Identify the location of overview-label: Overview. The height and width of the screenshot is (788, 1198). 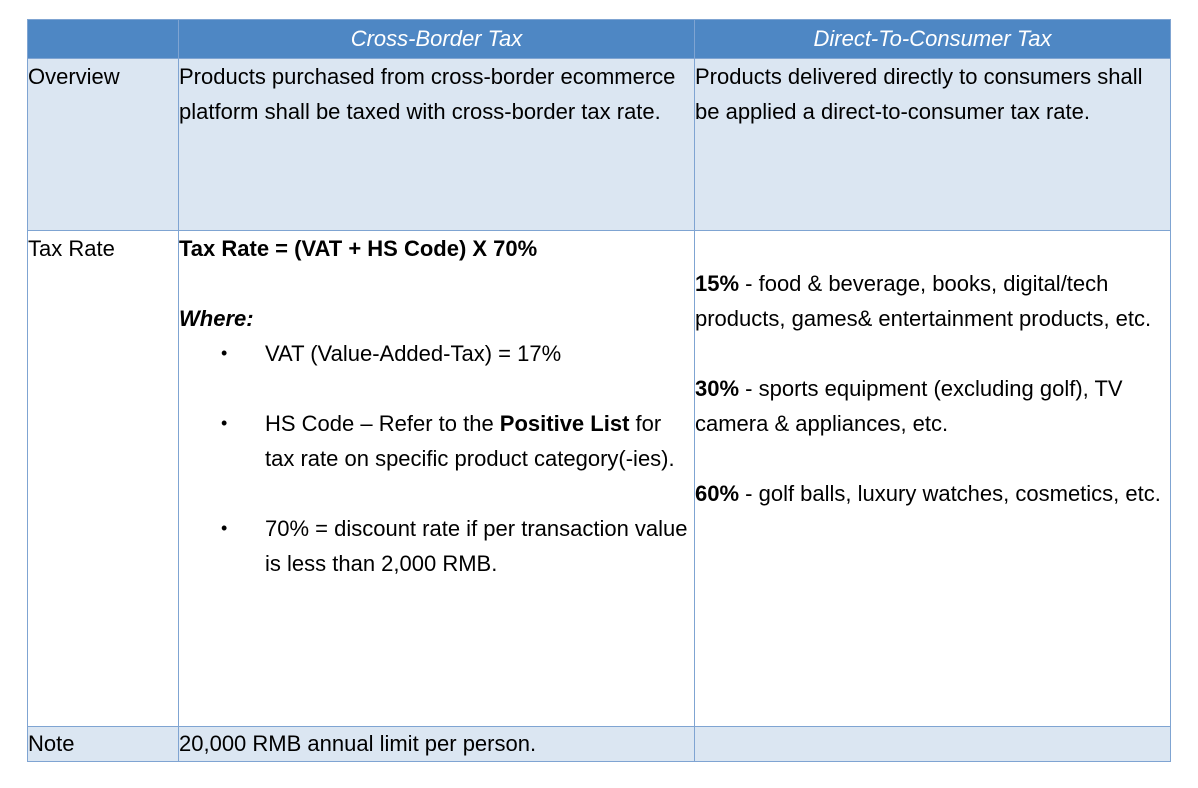
(103, 144).